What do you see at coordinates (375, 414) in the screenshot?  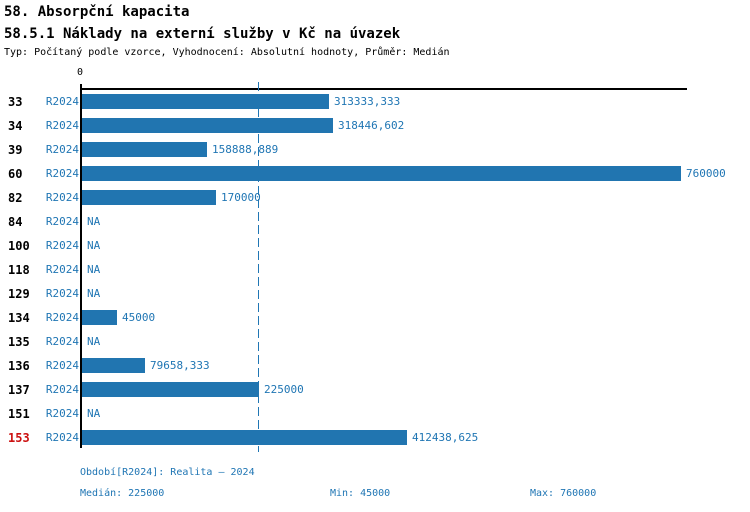 I see `chart-row: 151 R2024 NA` at bounding box center [375, 414].